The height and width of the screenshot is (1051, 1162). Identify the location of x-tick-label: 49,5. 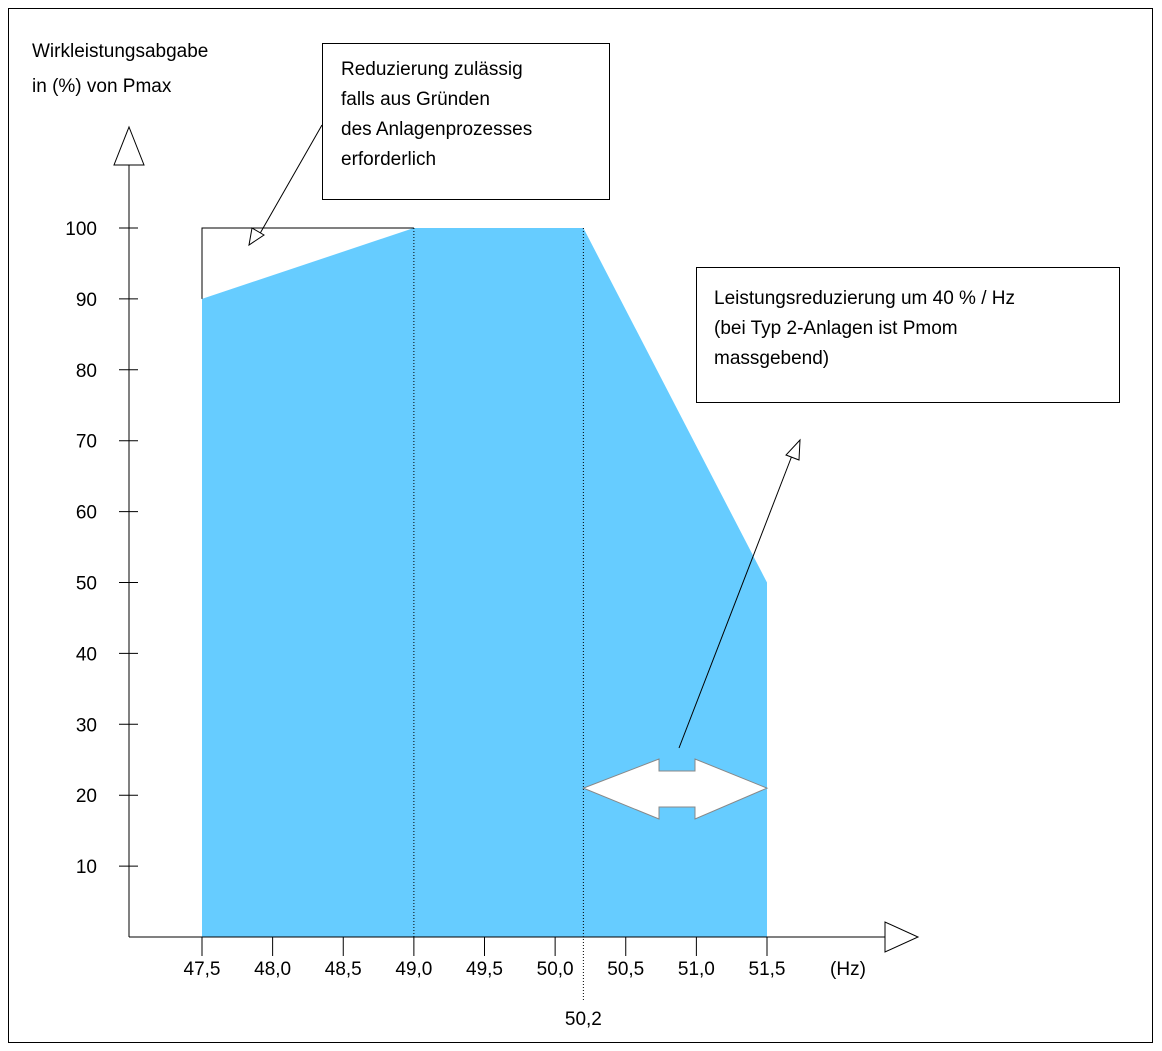
(484, 969).